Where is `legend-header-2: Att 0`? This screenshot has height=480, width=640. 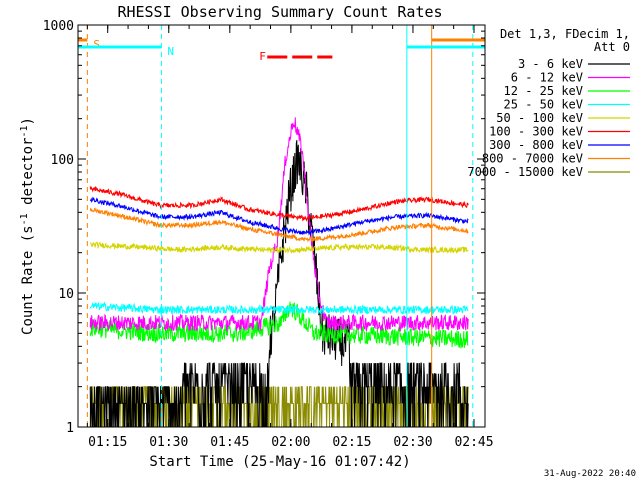 legend-header-2: Att 0 is located at coordinates (612, 47).